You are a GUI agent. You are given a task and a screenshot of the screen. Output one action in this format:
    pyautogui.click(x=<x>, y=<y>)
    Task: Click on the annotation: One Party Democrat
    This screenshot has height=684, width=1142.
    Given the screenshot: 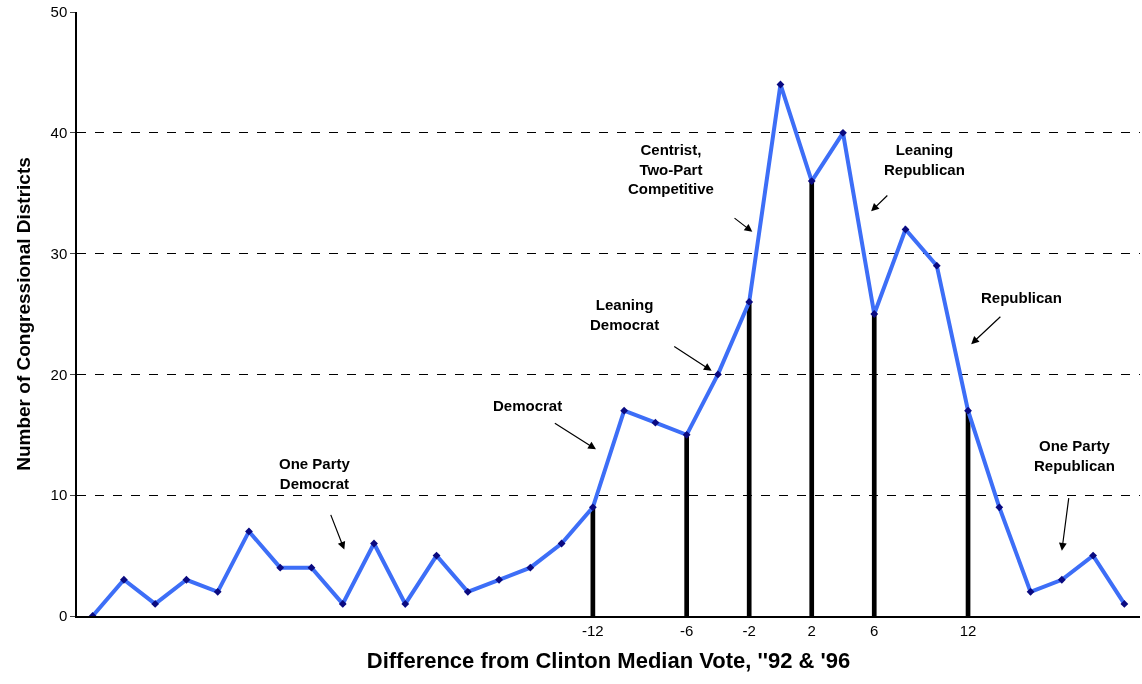 What is the action you would take?
    pyautogui.click(x=315, y=473)
    